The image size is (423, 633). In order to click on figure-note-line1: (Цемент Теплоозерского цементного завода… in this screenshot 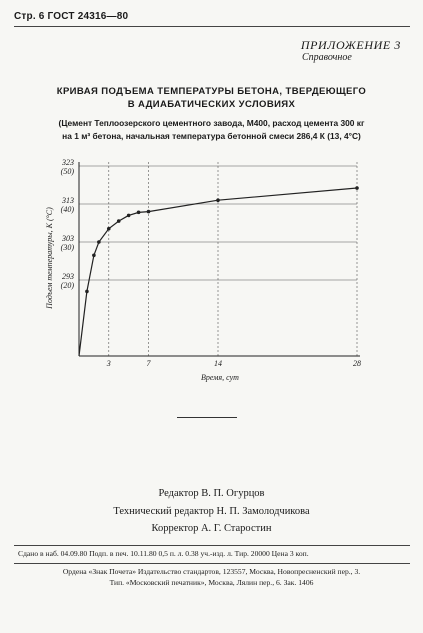, I will do `click(211, 123)`.